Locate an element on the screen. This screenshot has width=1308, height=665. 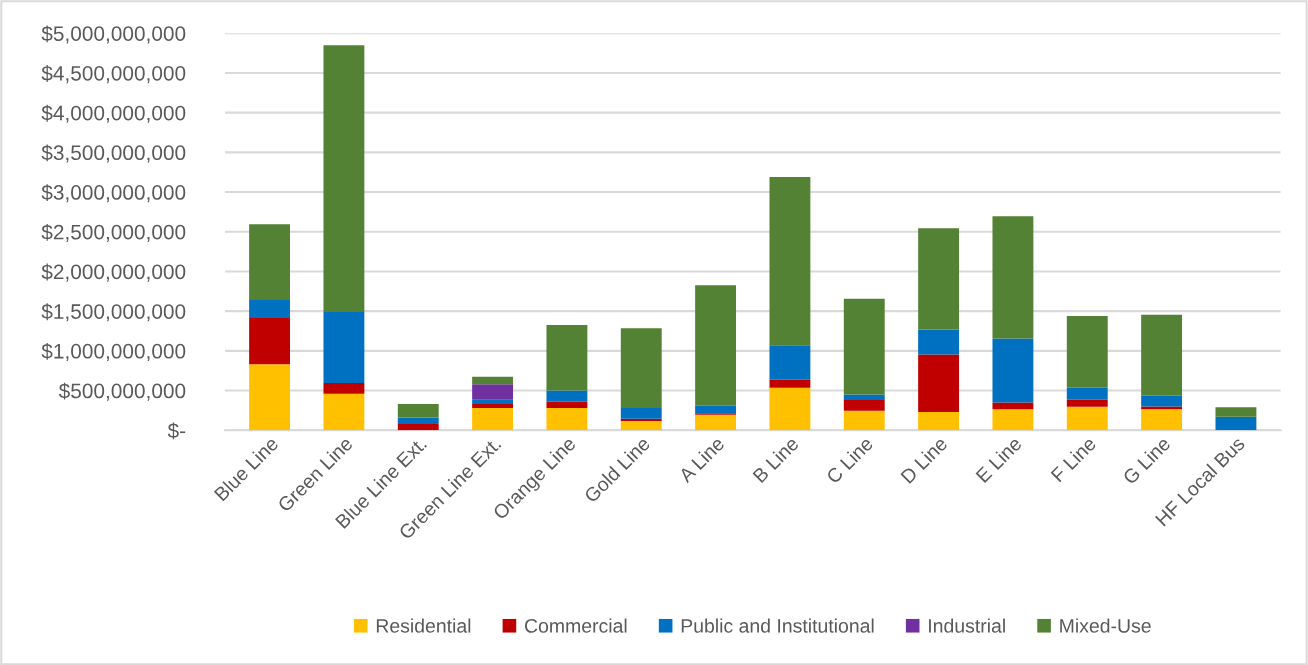
legend-label: Public and Institutional is located at coordinates (777, 625).